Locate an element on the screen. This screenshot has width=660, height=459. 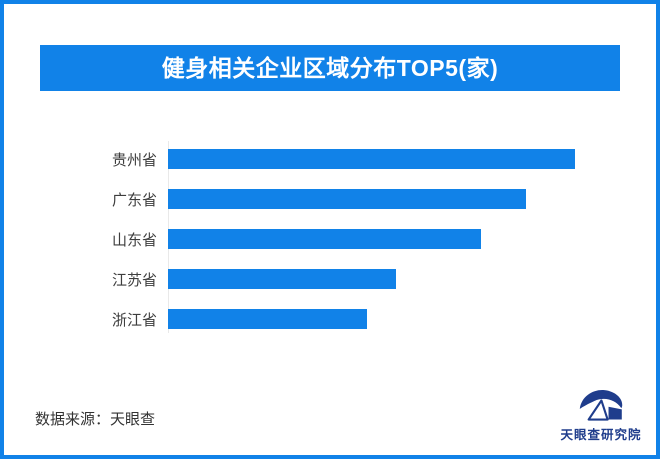
category-label: 浙江省 is located at coordinates (134, 320).